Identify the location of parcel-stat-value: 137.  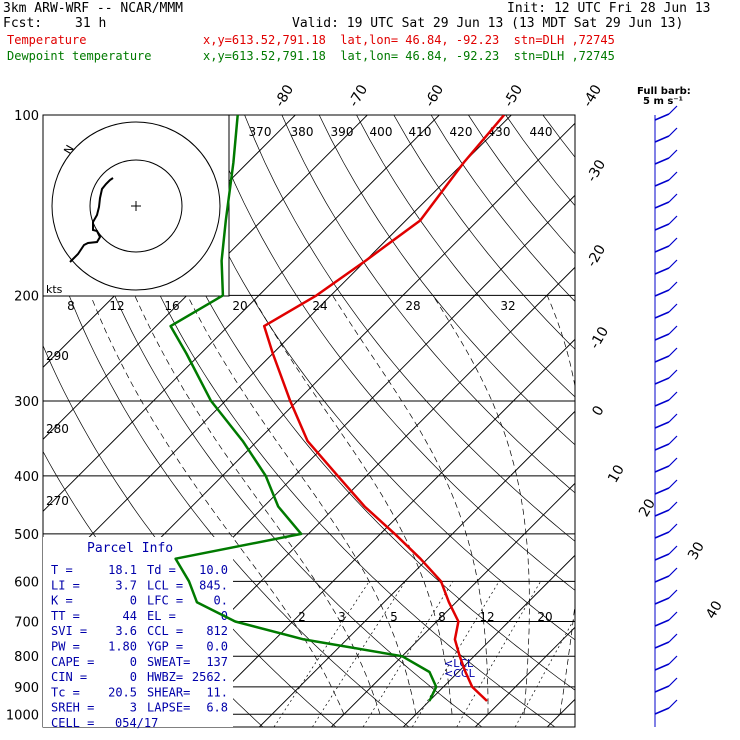
(217, 662).